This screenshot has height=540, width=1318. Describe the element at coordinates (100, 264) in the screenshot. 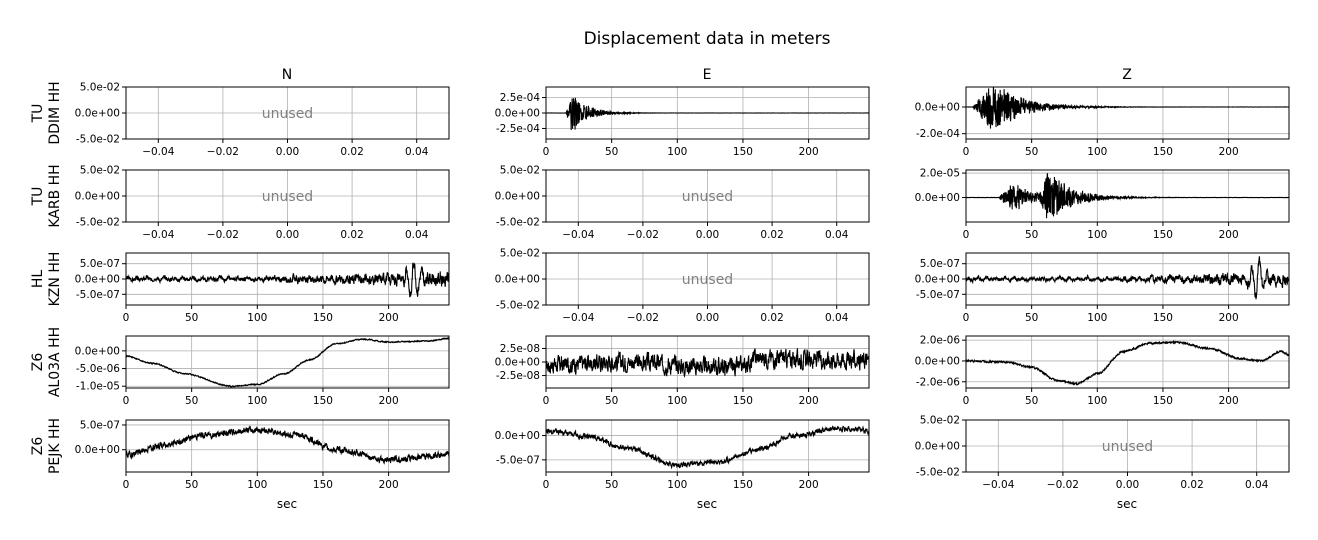

I see `y-tick-label: 5.0e-07` at that location.